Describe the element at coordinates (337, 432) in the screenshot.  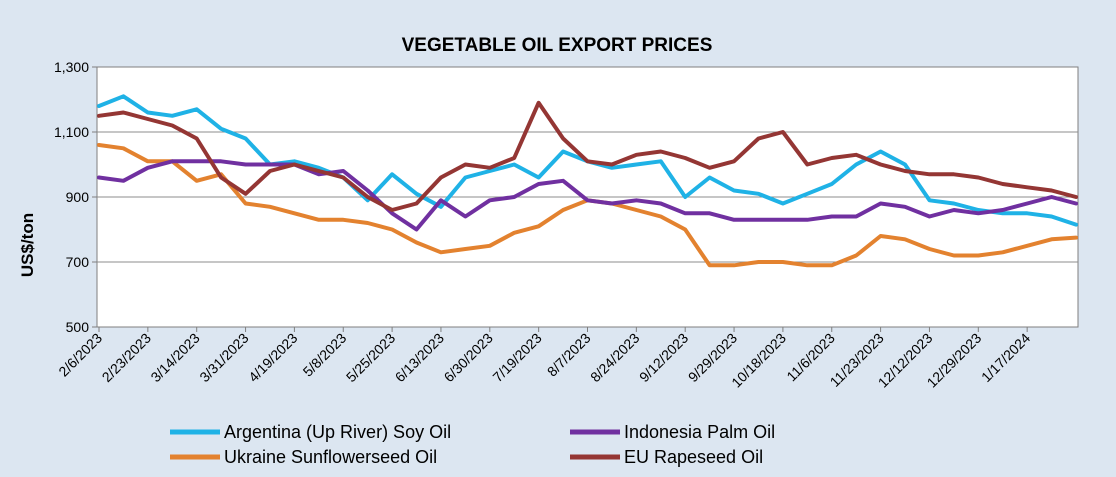
I see `legend-label-0: Argentina (Up River) Soy Oil` at that location.